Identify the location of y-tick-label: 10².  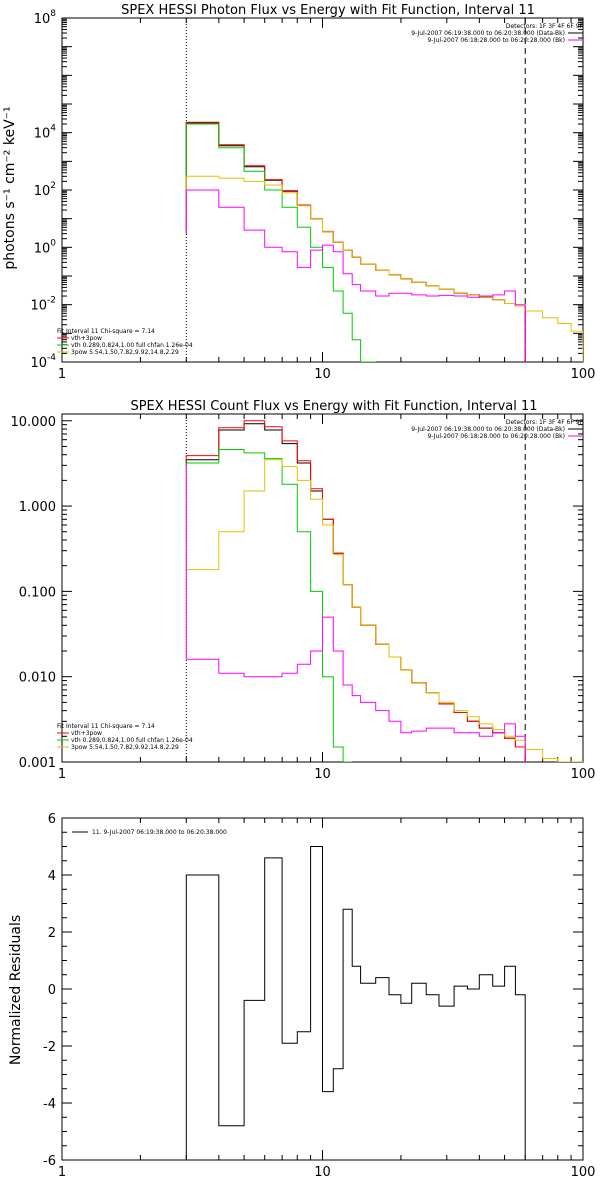
(45, 190).